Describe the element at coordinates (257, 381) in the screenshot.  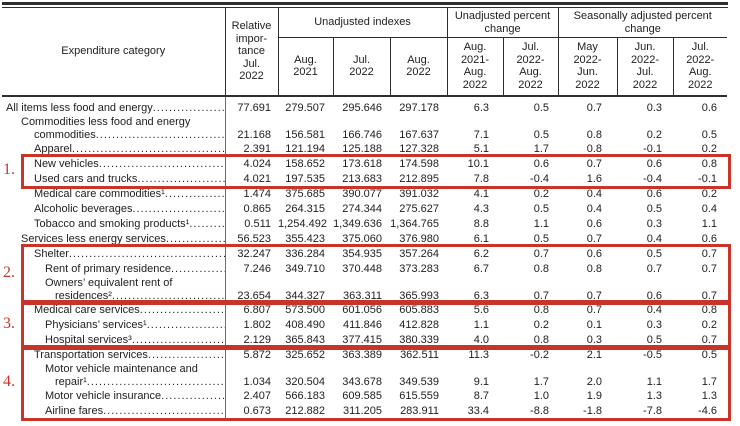
I see `cell-value: 1.034` at that location.